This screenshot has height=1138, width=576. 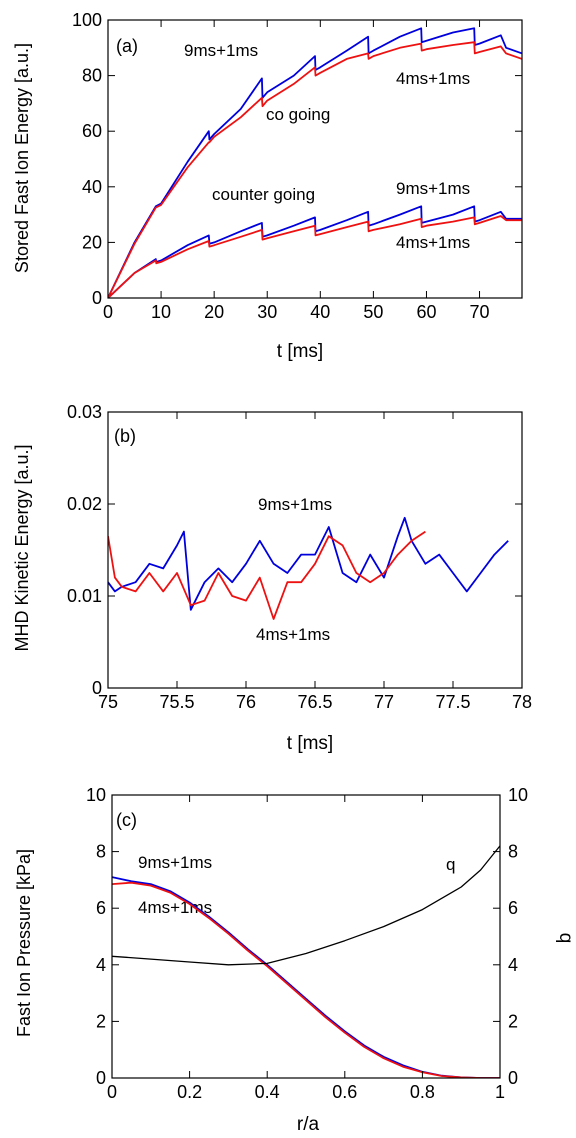 I want to click on panel-a-xtick-label-3: 30, so click(x=267, y=312).